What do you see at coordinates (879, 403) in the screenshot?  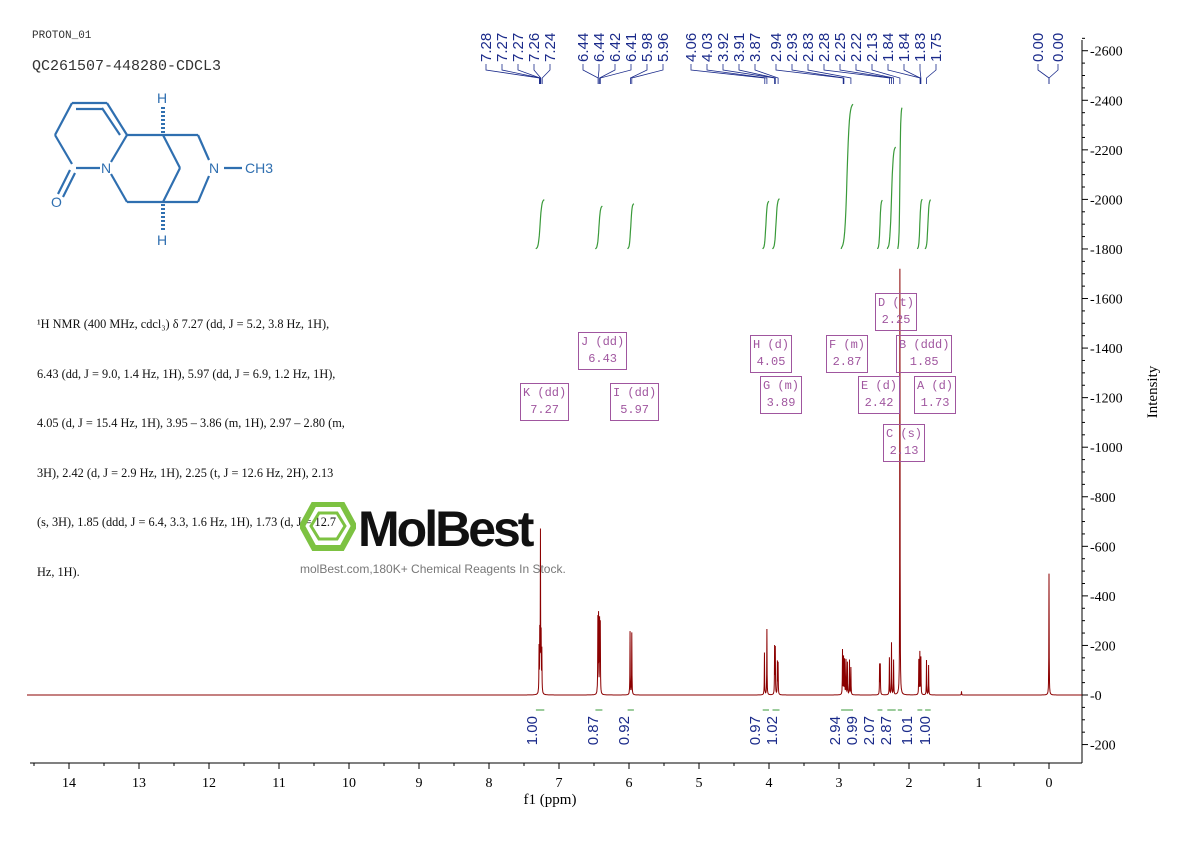 I see `multiplet-shift: 2.42` at bounding box center [879, 403].